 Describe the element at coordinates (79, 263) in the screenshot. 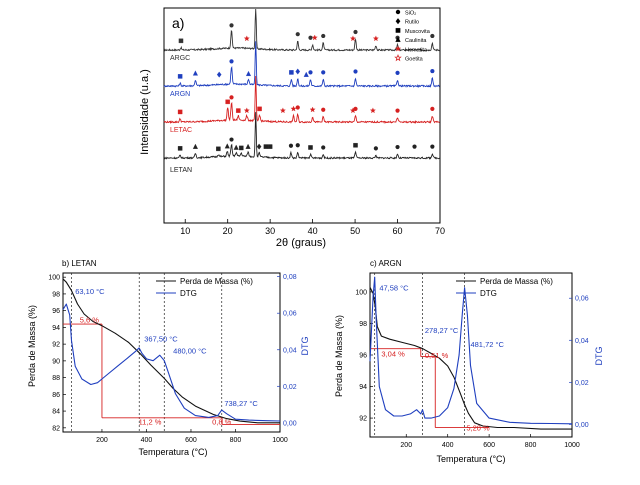

I see `tga-letan-panel-label: b) LETAN` at that location.